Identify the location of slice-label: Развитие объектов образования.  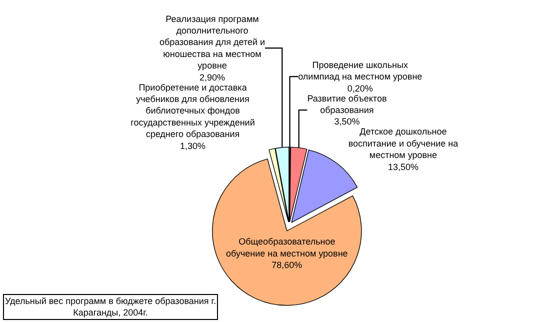
(347, 104).